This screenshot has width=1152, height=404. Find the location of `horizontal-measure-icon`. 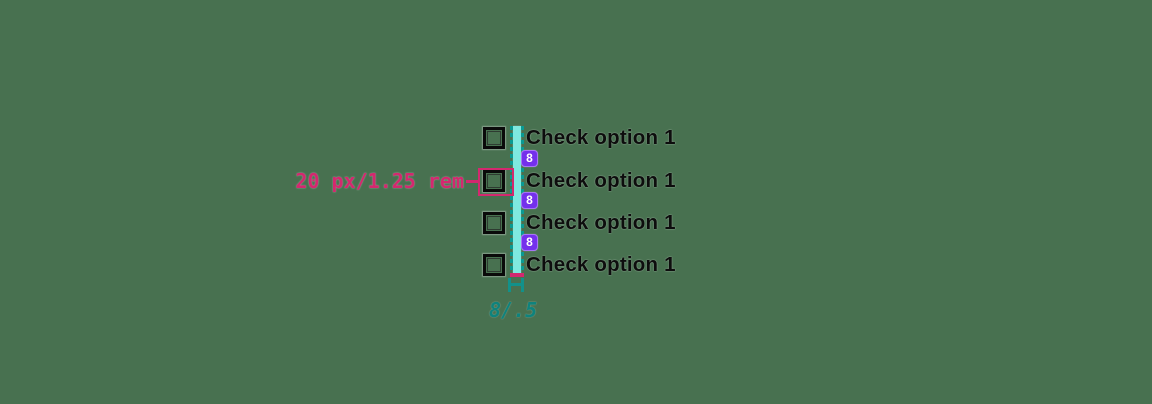

horizontal-measure-icon is located at coordinates (516, 284).